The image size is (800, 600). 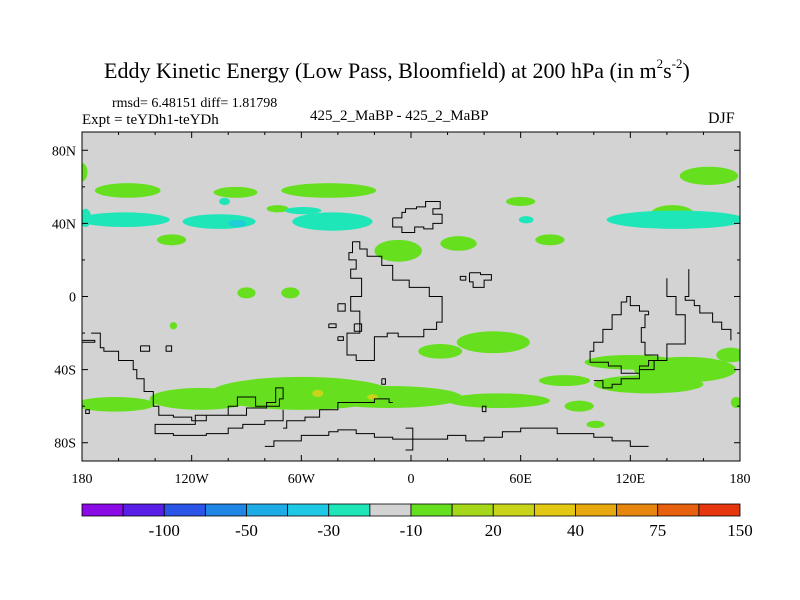 I want to click on colorbar-label: -10, so click(x=411, y=530).